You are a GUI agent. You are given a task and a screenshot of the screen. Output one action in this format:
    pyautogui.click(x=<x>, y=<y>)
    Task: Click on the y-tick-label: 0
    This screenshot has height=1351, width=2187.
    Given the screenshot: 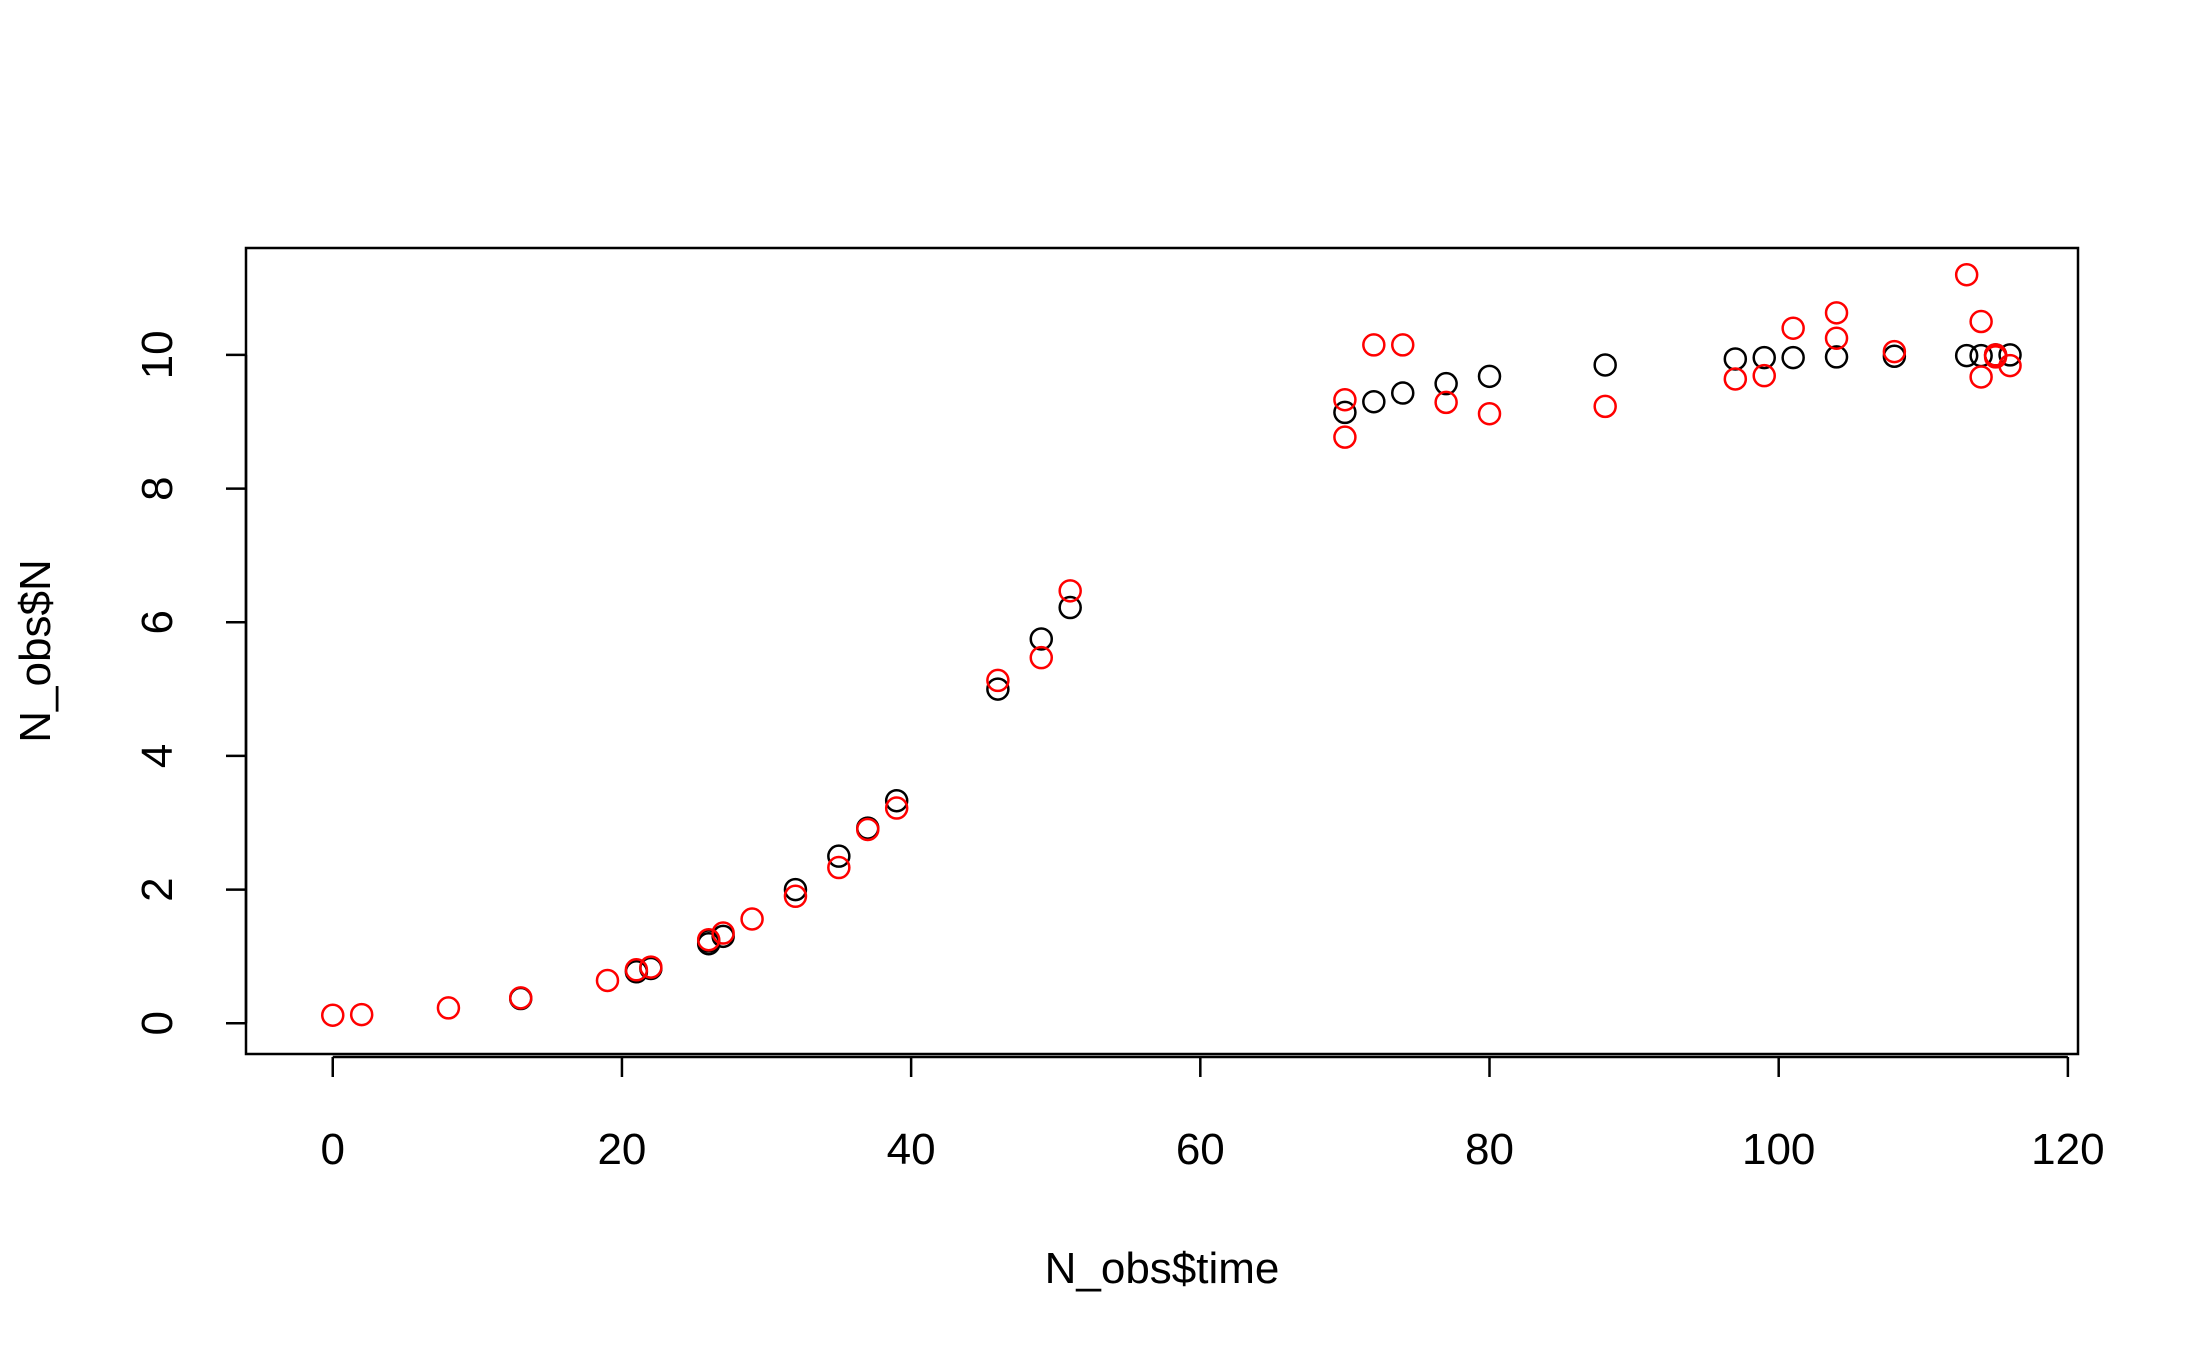 What is the action you would take?
    pyautogui.click(x=157, y=1023)
    